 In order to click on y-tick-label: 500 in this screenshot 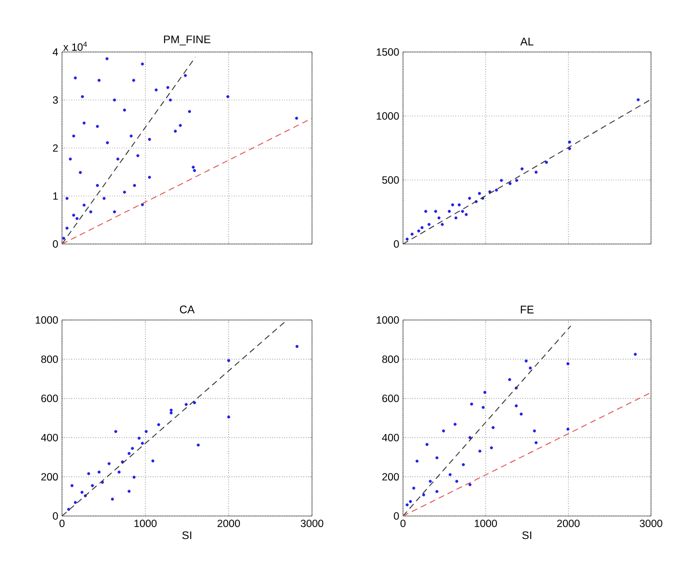, I will do `click(390, 180)`.